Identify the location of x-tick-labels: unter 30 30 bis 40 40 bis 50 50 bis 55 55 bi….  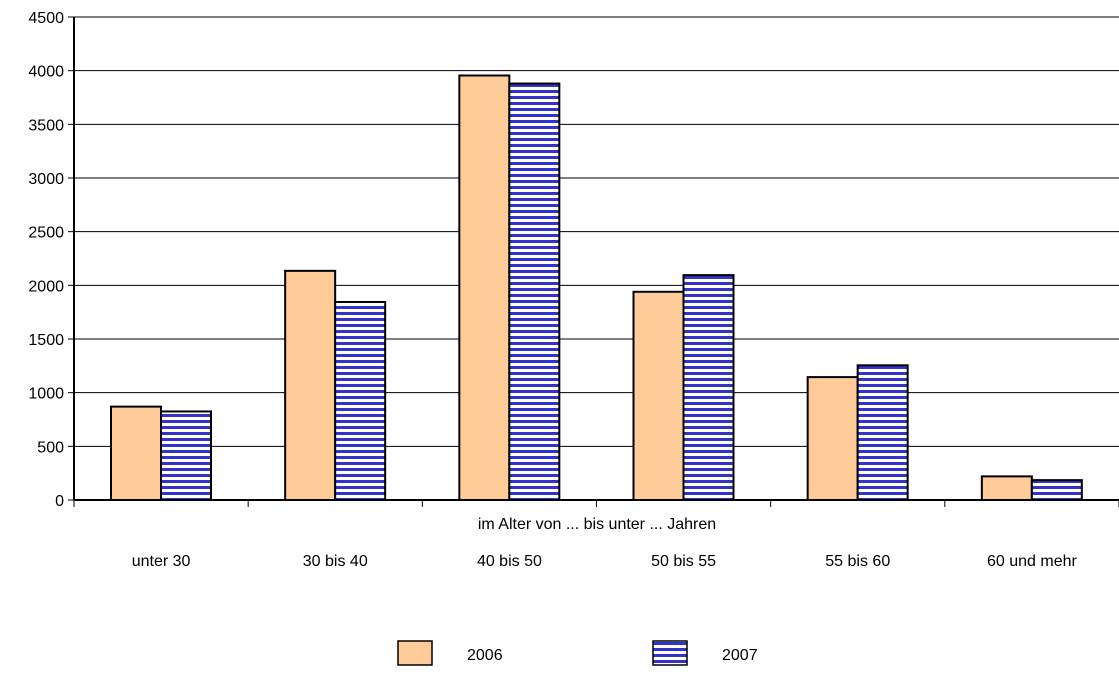
(605, 561).